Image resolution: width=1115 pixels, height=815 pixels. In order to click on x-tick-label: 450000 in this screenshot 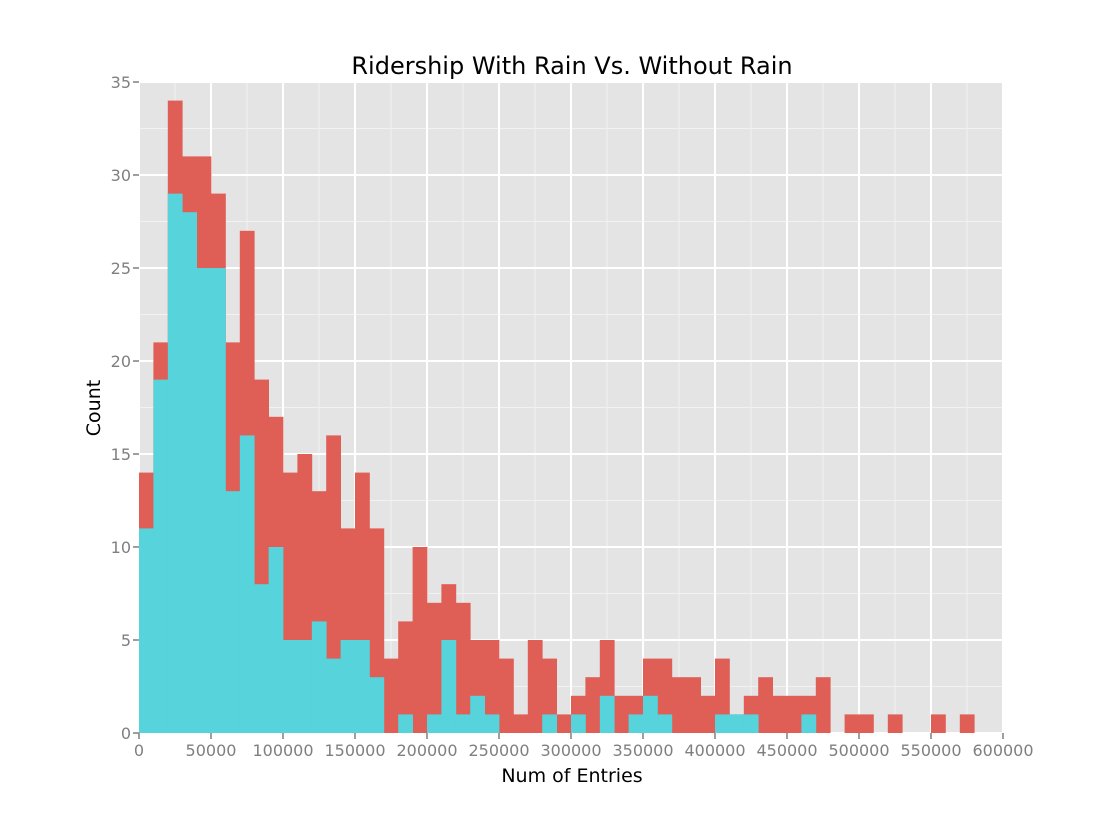, I will do `click(786, 750)`.